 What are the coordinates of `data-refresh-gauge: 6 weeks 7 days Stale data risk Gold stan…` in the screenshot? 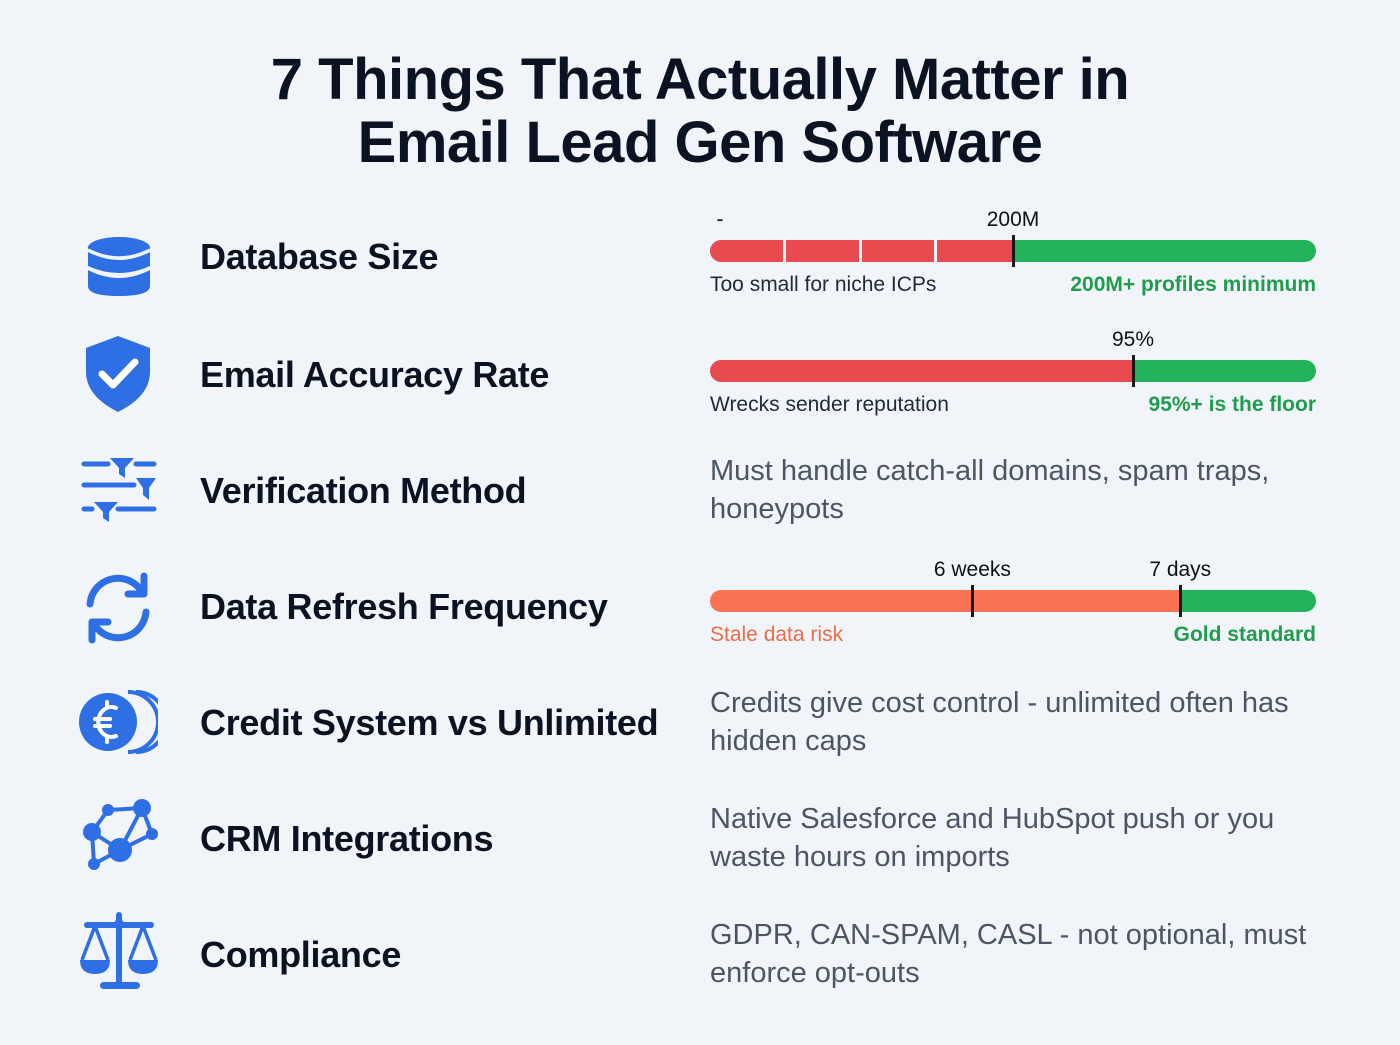 It's located at (1013, 600).